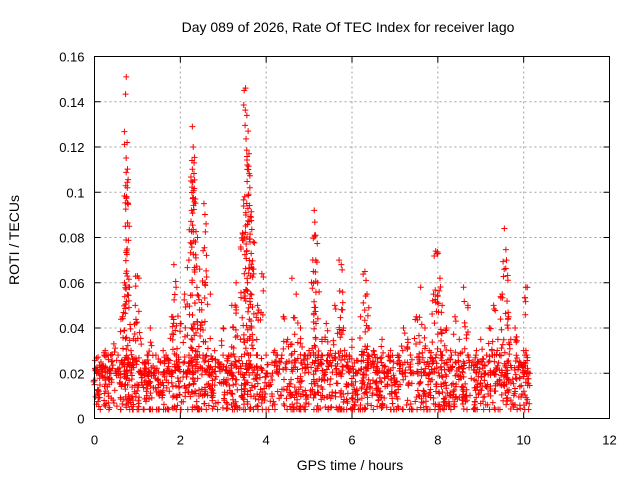 The image size is (640, 480). Describe the element at coordinates (350, 465) in the screenshot. I see `x-axis-label: GPS time / hours` at that location.